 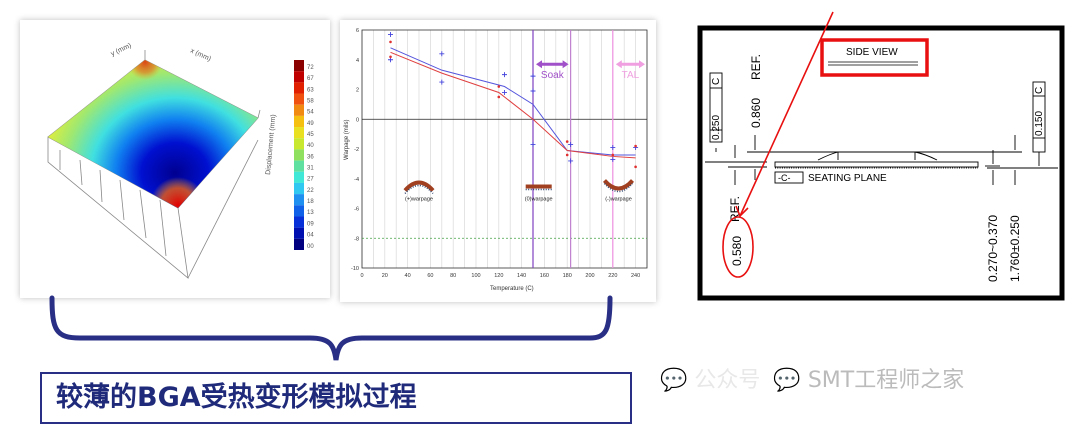 What do you see at coordinates (512, 289) in the screenshot?
I see `x-axis-label: Temperature (C)` at bounding box center [512, 289].